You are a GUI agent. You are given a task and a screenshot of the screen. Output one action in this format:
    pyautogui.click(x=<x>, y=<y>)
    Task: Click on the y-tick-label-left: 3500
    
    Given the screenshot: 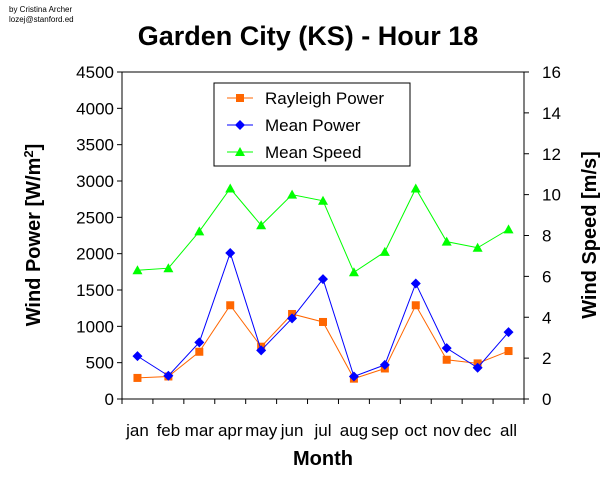 What is the action you would take?
    pyautogui.click(x=95, y=145)
    